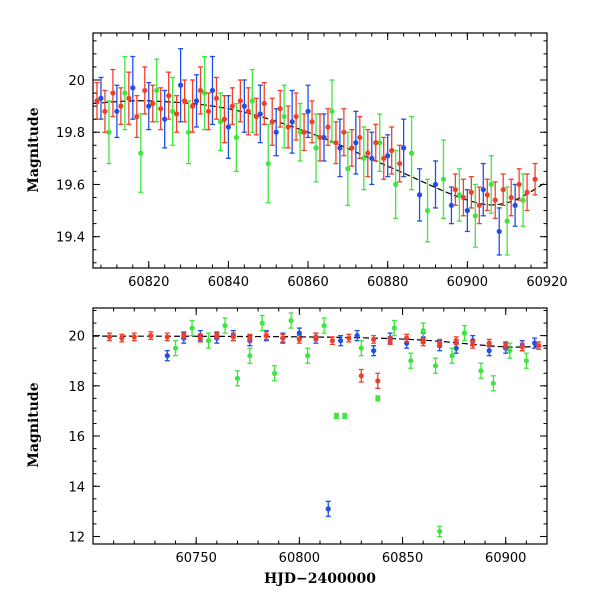 Image resolution: width=600 pixels, height=600 pixels. Describe the element at coordinates (320, 341) in the screenshot. I see `model-curve` at that location.